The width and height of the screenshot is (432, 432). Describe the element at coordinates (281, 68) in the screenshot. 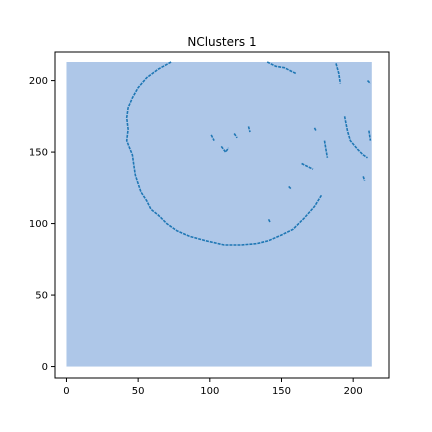

I see `edge-top-fragment` at that location.